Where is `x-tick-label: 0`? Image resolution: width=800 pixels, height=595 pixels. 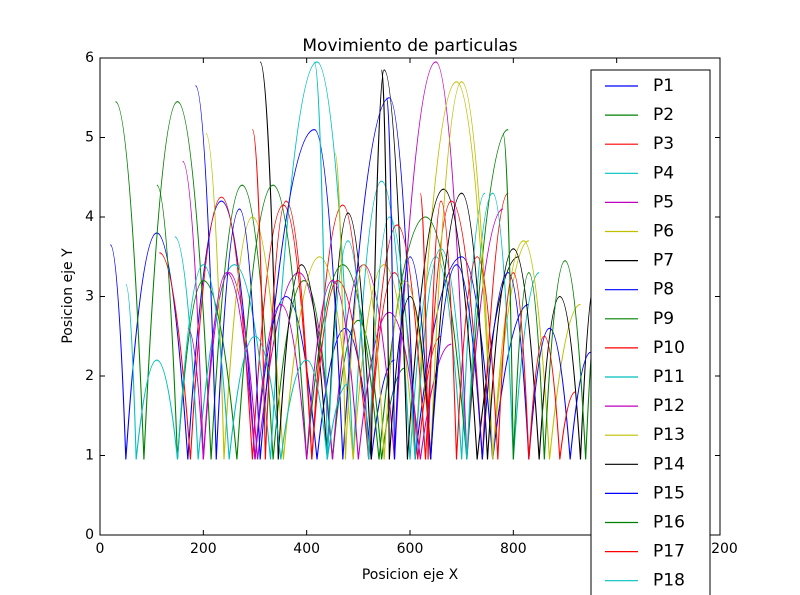
x-tick-label: 0 is located at coordinates (100, 549).